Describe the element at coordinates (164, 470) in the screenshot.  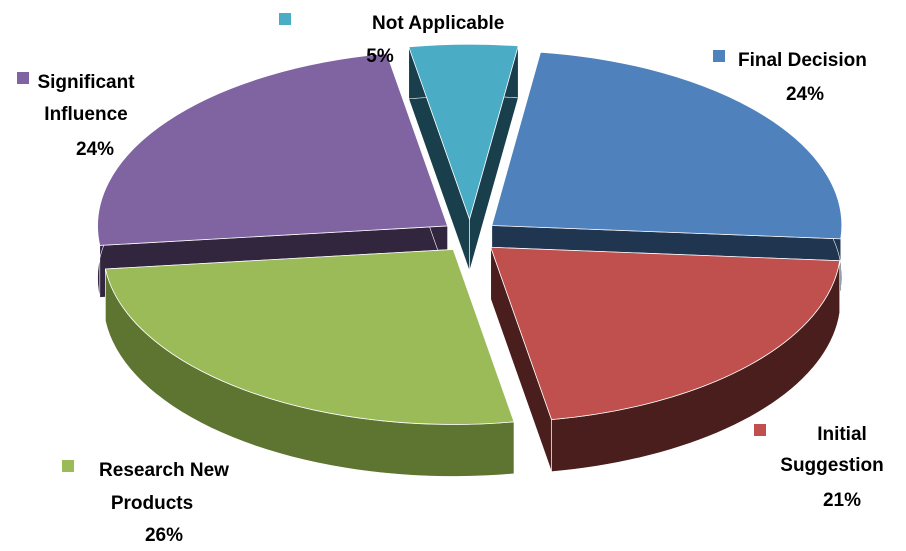
I see `slice-name-label-line: Research New` at that location.